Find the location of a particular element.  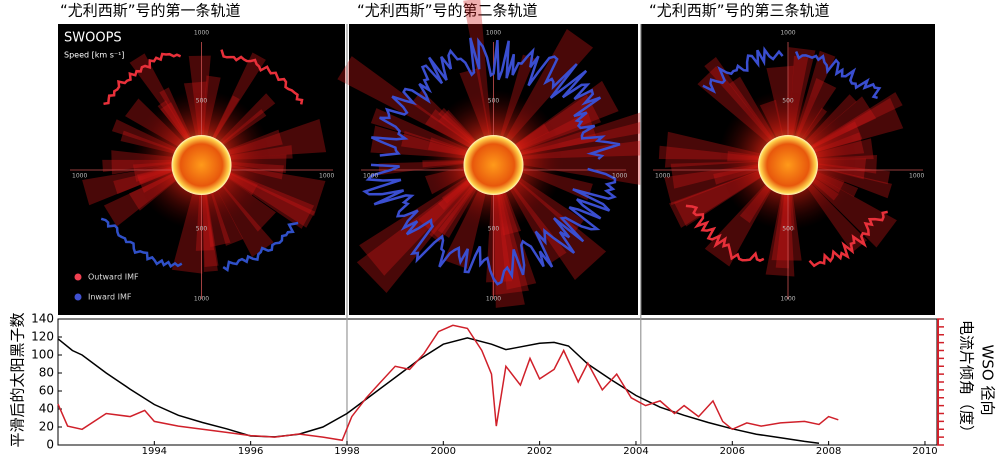

legend-label: Inward IMF is located at coordinates (110, 297).